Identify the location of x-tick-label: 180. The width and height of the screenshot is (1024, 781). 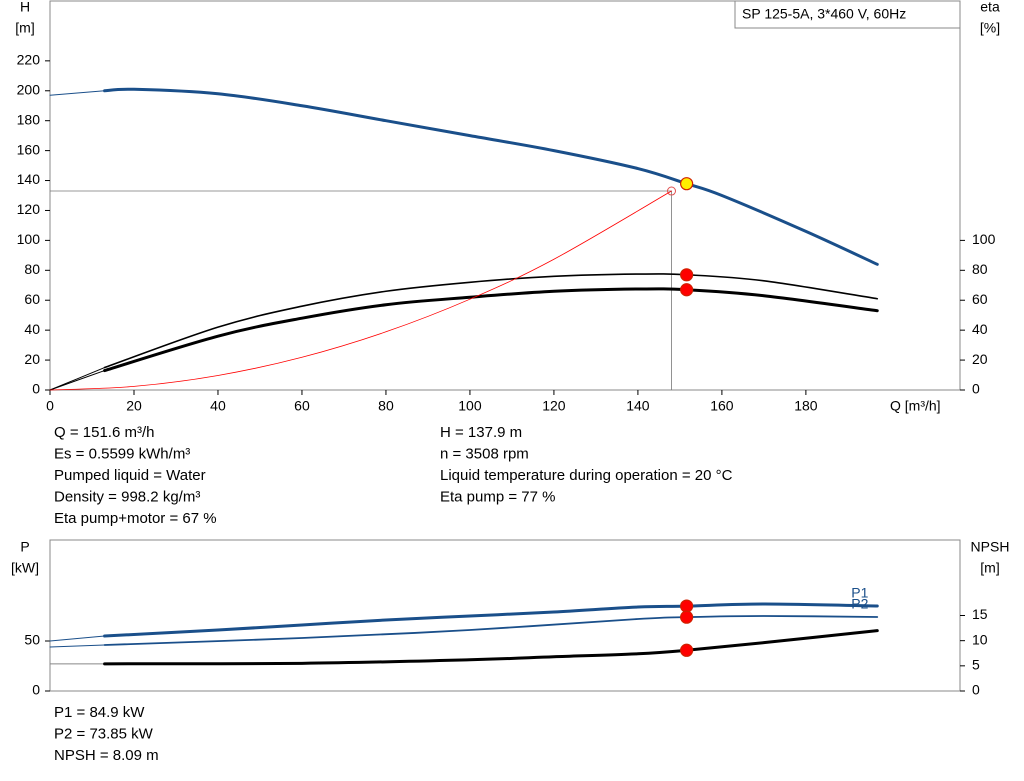
(806, 406).